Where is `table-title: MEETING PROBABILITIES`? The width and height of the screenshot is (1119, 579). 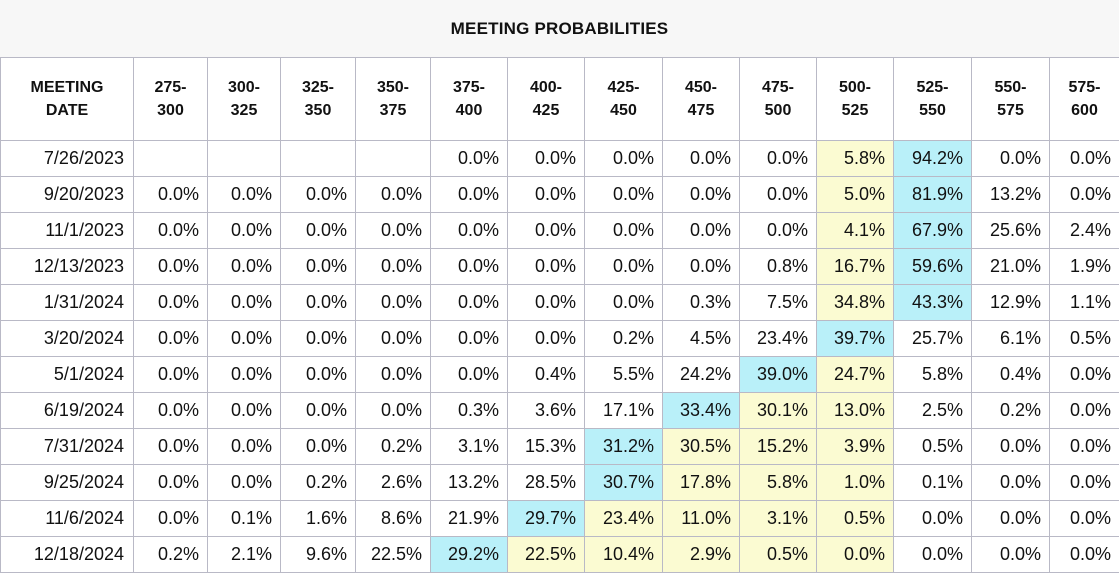
table-title: MEETING PROBABILITIES is located at coordinates (559, 29).